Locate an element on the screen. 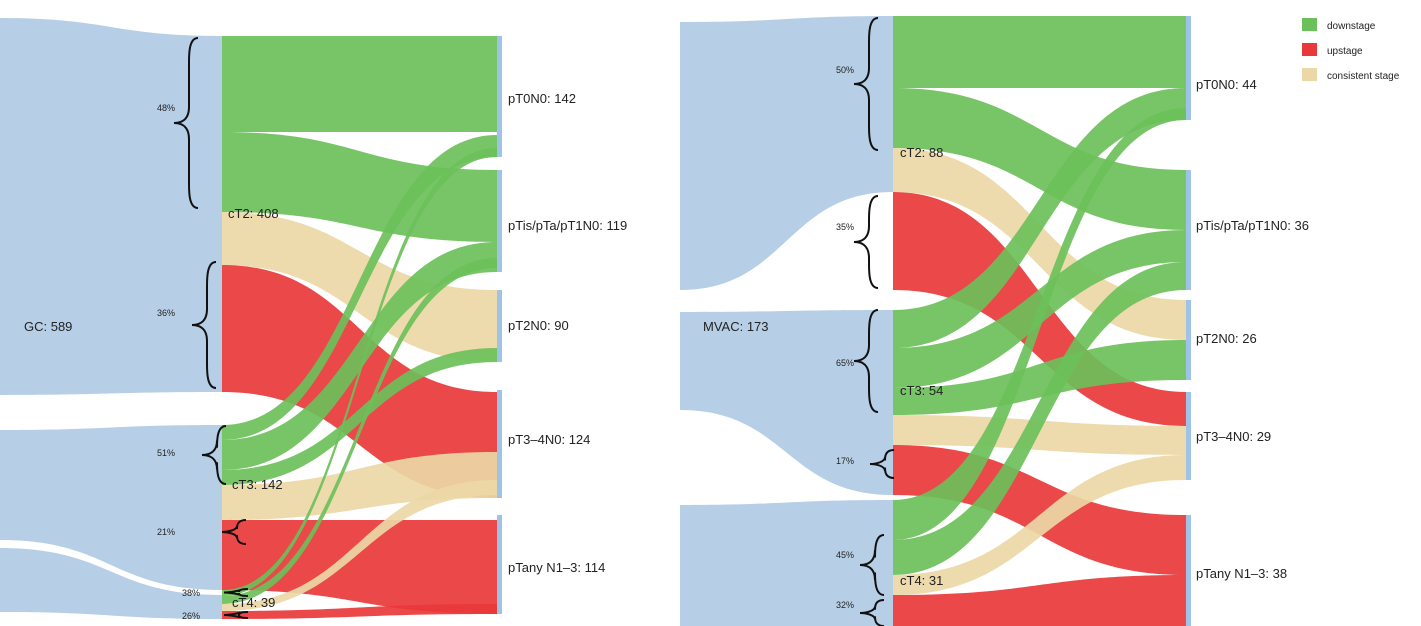 This screenshot has height=626, width=1421. target-label-mvac-pt0n0: pT0N0: 44 is located at coordinates (1226, 84).